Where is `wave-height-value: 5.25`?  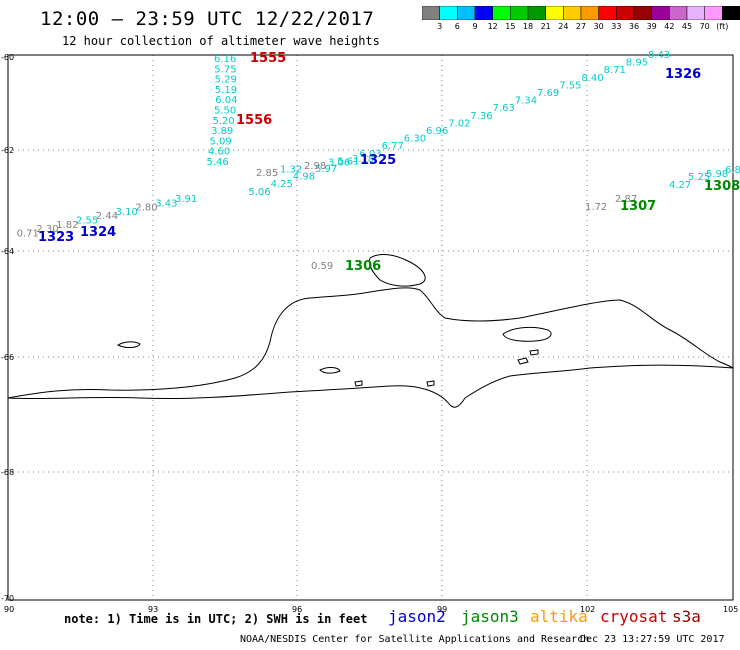 wave-height-value: 5.25 is located at coordinates (699, 177).